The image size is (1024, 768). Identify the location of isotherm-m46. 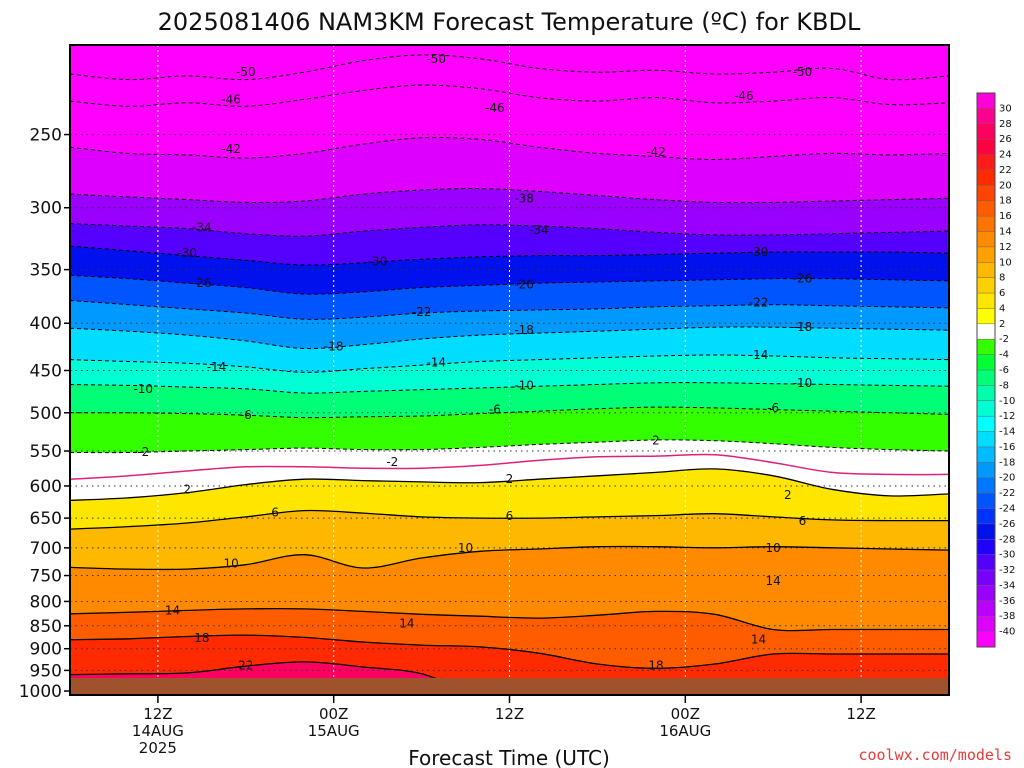
(509, 95).